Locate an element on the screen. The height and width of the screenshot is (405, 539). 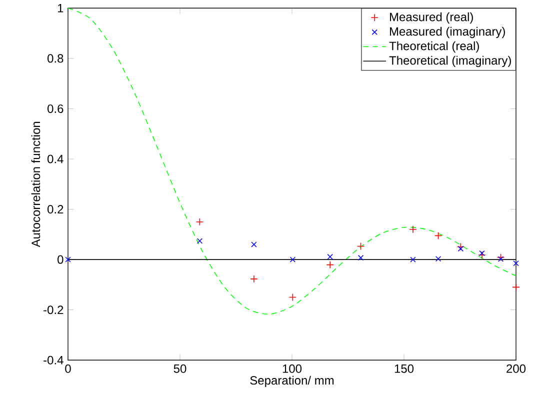
legend-label: Measured (real) is located at coordinates (431, 18).